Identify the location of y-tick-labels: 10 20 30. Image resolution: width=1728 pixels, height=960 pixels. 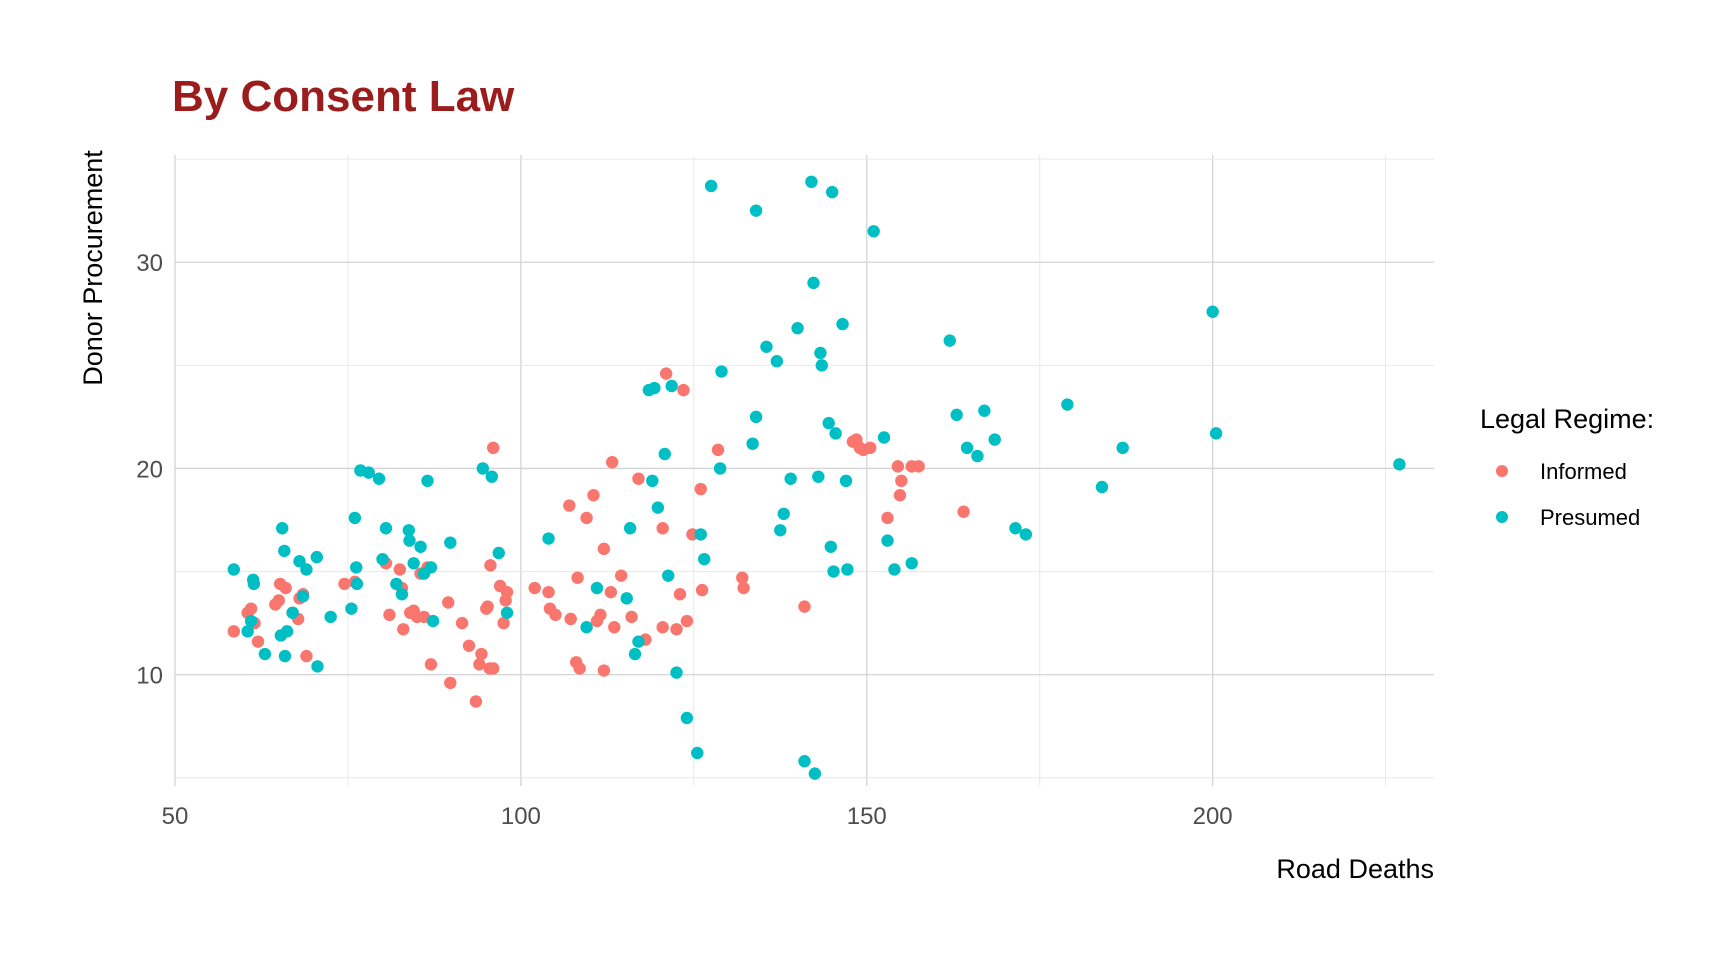
(149, 469).